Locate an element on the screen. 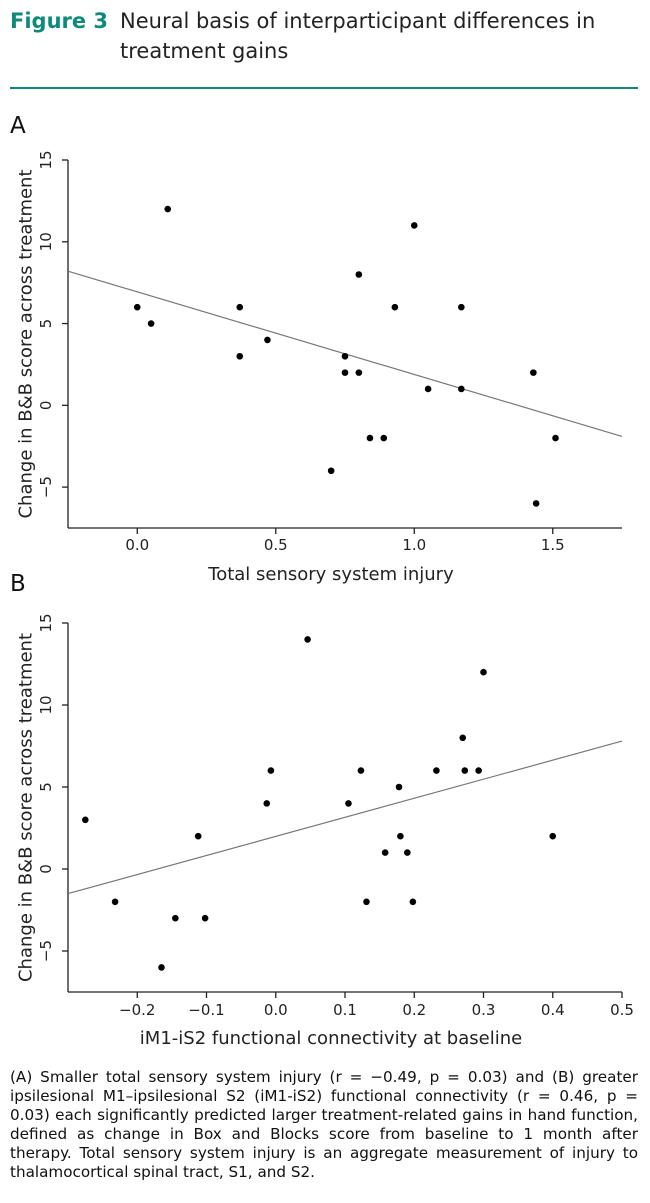  x-tick-label: 0.1 is located at coordinates (345, 1010).